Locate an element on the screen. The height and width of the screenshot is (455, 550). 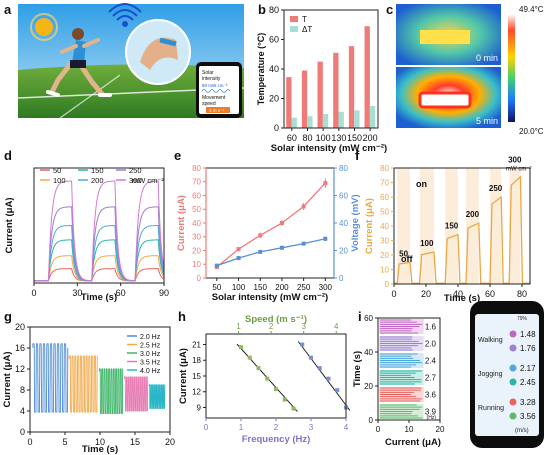
step-annotation-unit: mW cm⁻² is located at coordinates (519, 170).